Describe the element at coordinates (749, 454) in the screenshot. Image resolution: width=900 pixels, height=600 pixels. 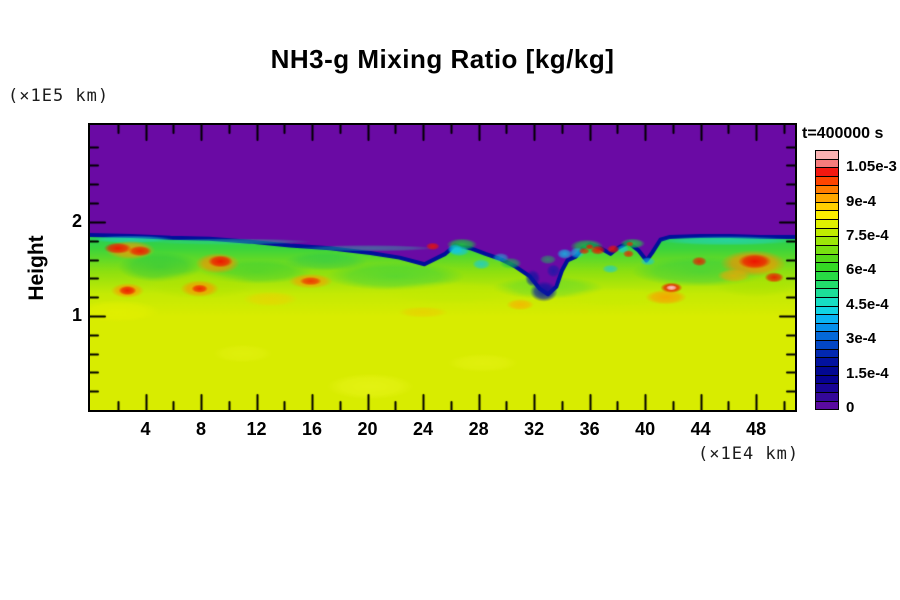
I see `x-axis-unit-label: (×1E4 km)` at that location.